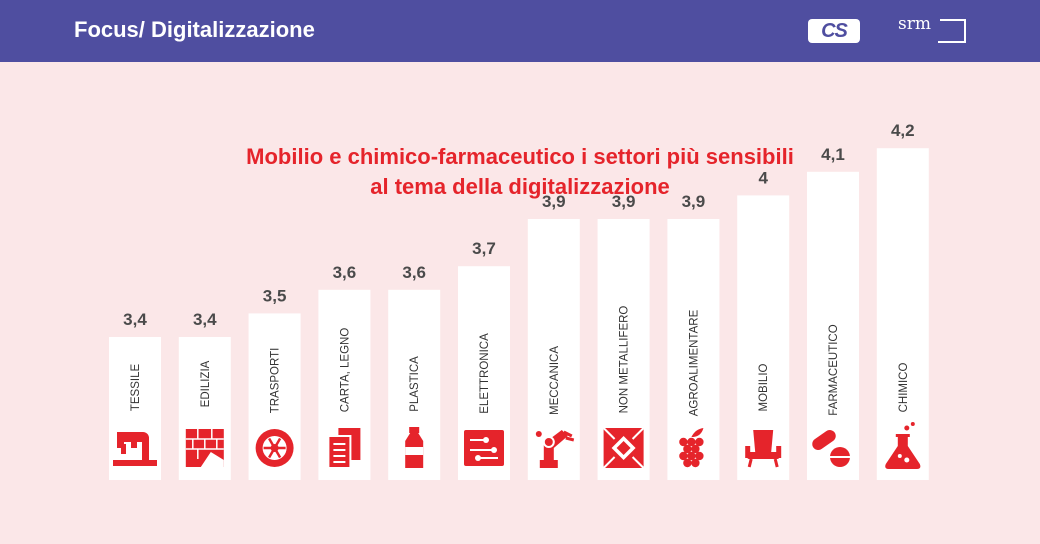 The height and width of the screenshot is (544, 1040). What do you see at coordinates (520, 31) in the screenshot?
I see `header-bar: Focus/ Digitalizzazione CS srm` at bounding box center [520, 31].